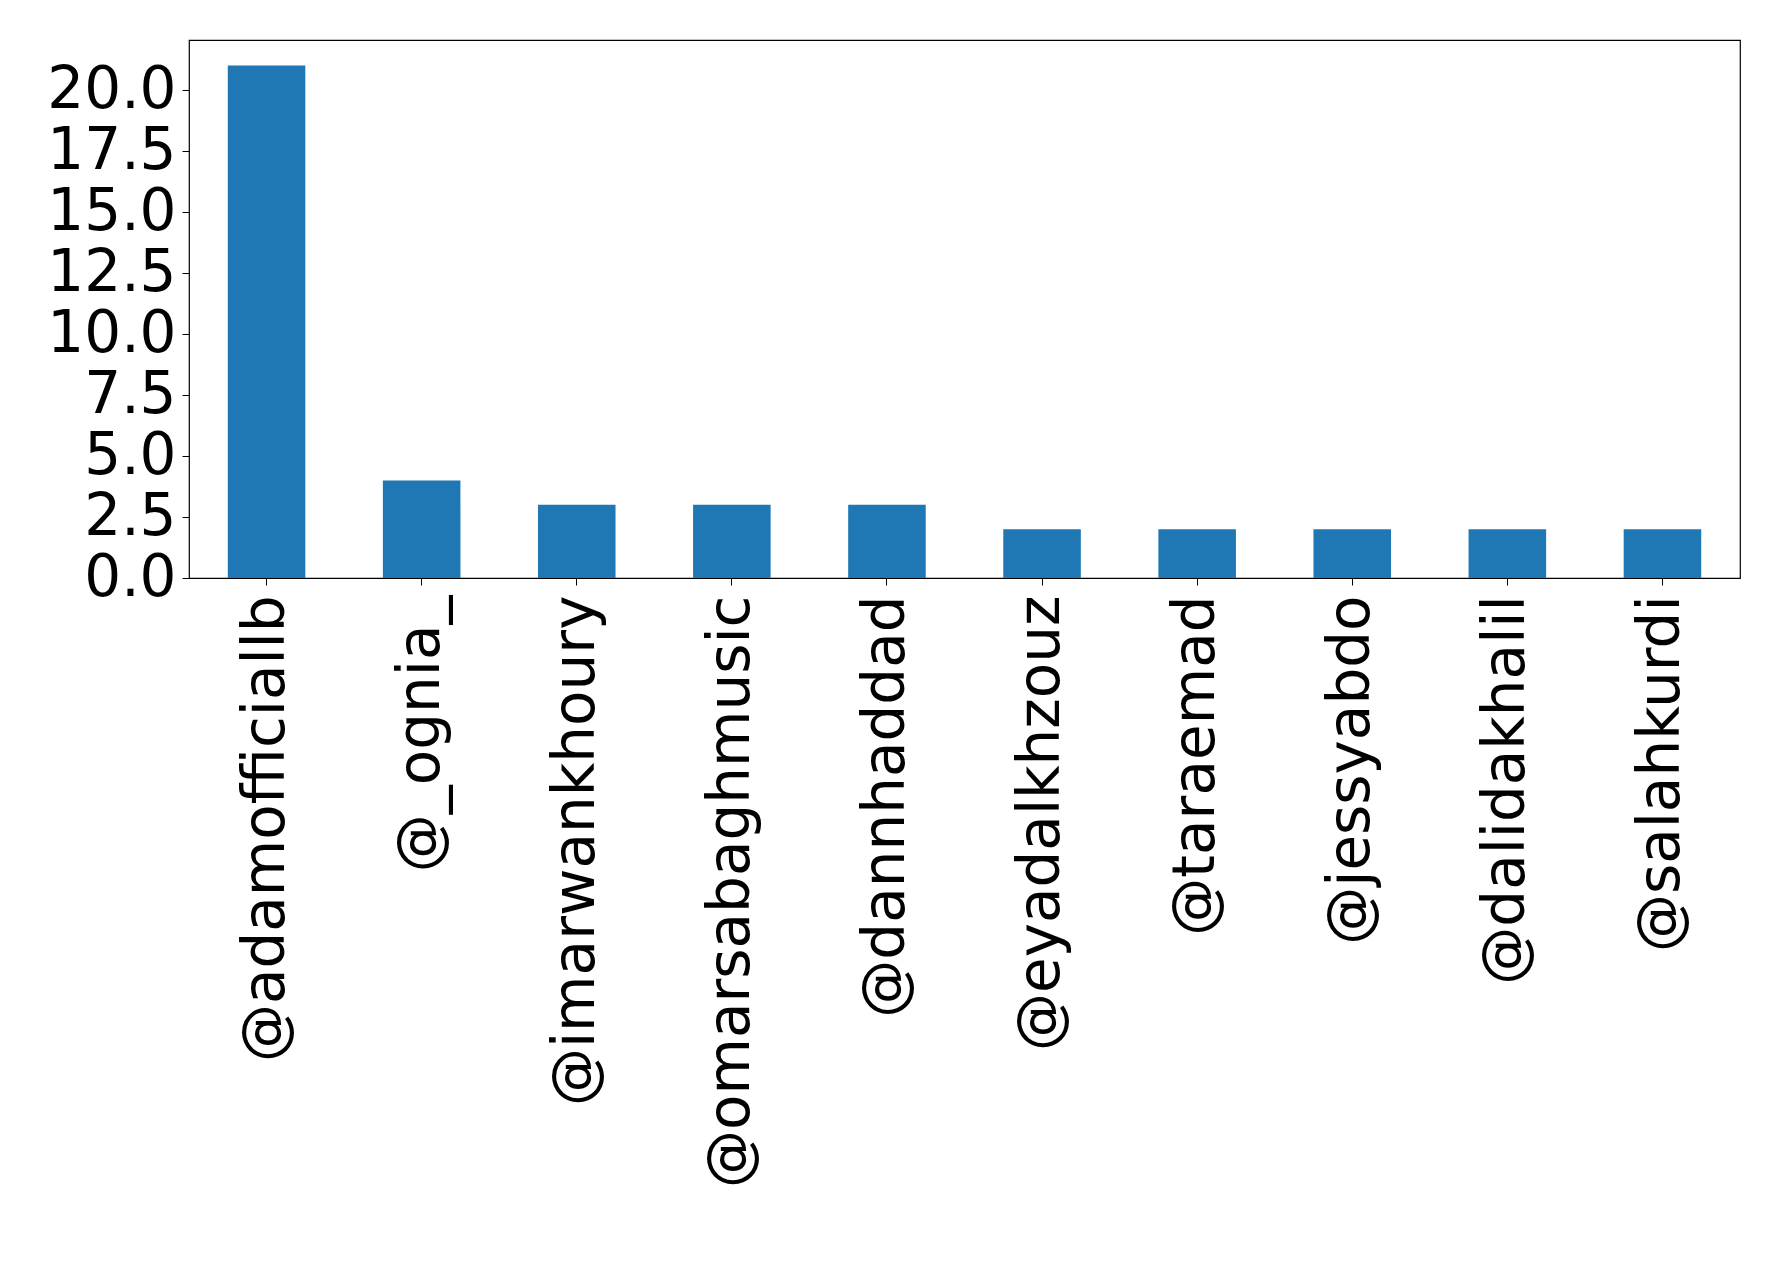 The height and width of the screenshot is (1266, 1778). I want to click on x-tick-label: @imarwankhoury, so click(573, 851).